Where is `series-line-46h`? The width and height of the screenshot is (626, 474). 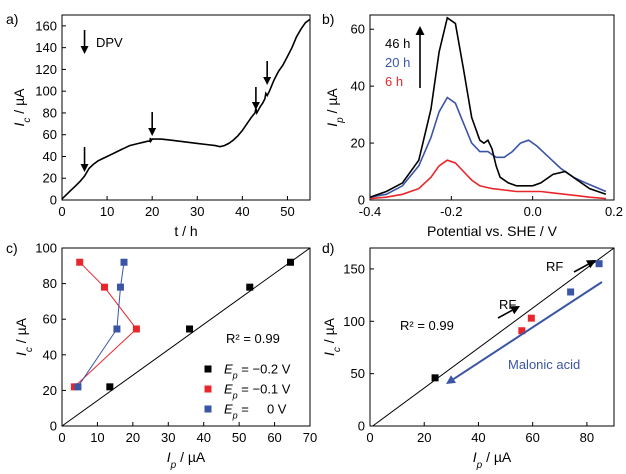
series-line-46h is located at coordinates (488, 107).